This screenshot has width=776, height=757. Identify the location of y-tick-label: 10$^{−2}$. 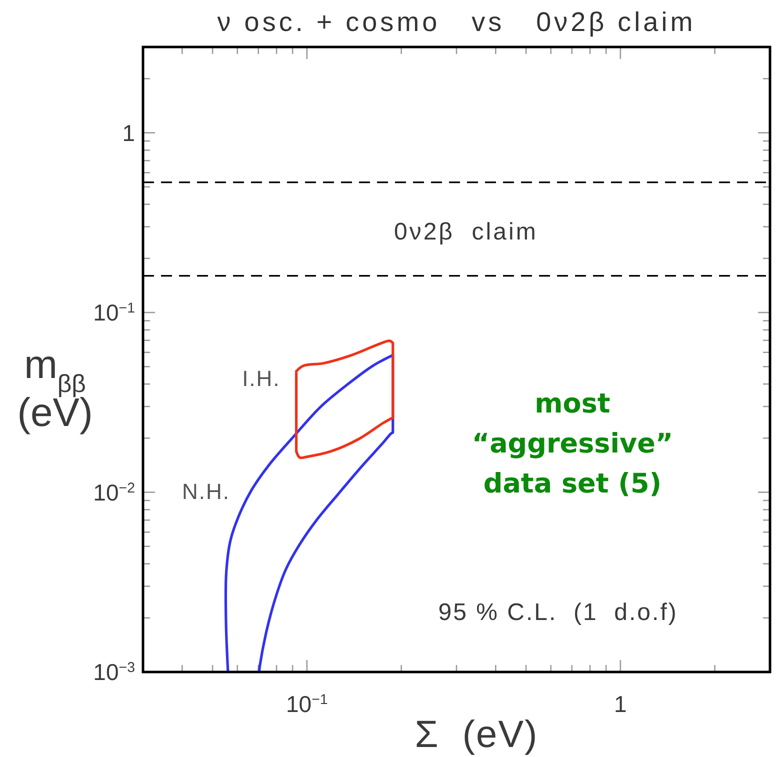
(114, 492).